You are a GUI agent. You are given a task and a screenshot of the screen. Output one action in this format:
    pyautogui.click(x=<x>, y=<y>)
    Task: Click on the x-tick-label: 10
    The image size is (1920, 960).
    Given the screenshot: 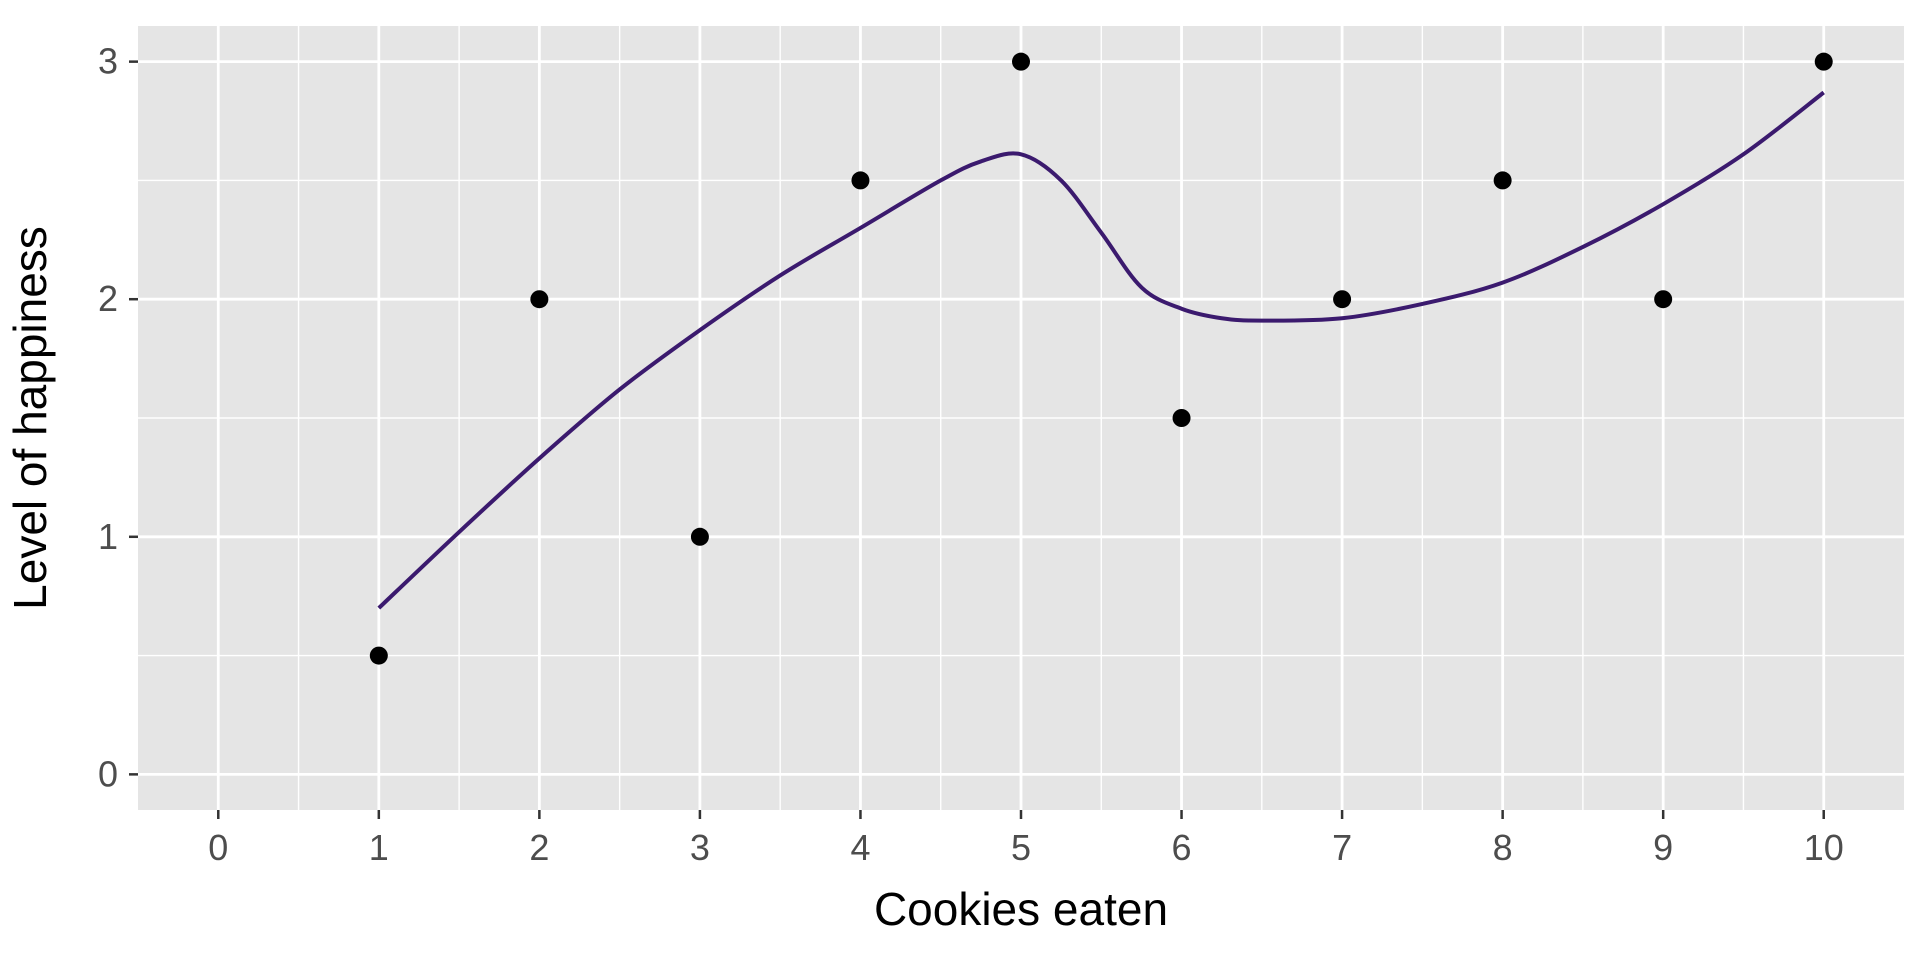 What is the action you would take?
    pyautogui.click(x=1824, y=847)
    